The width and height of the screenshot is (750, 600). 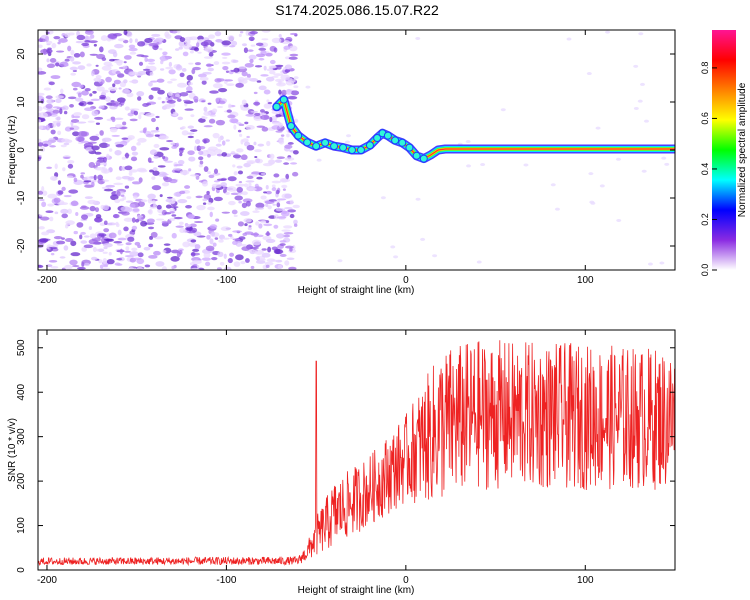 What do you see at coordinates (742, 149) in the screenshot?
I see `colorbar-label: Normalized spectral amplitude` at bounding box center [742, 149].